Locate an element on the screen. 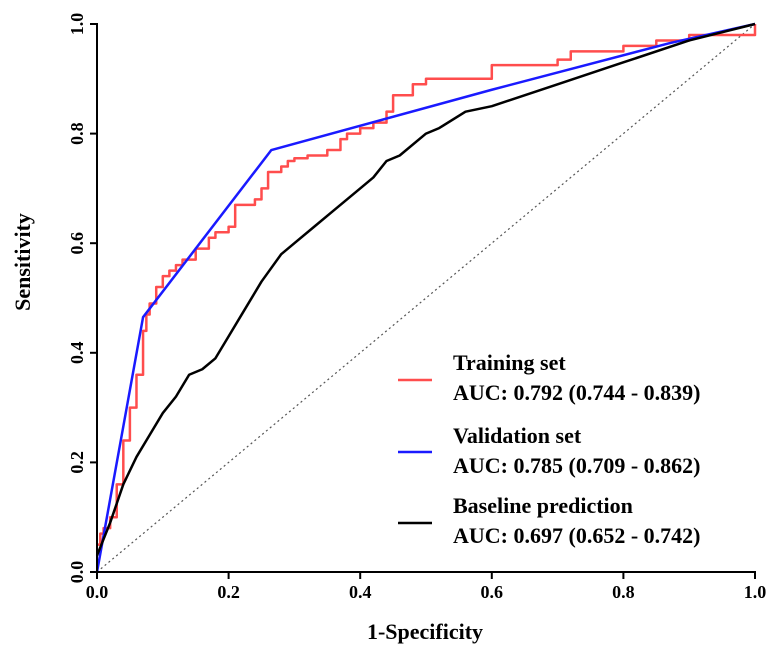 The height and width of the screenshot is (650, 771). y-tick-label: 1.0 is located at coordinates (77, 24).